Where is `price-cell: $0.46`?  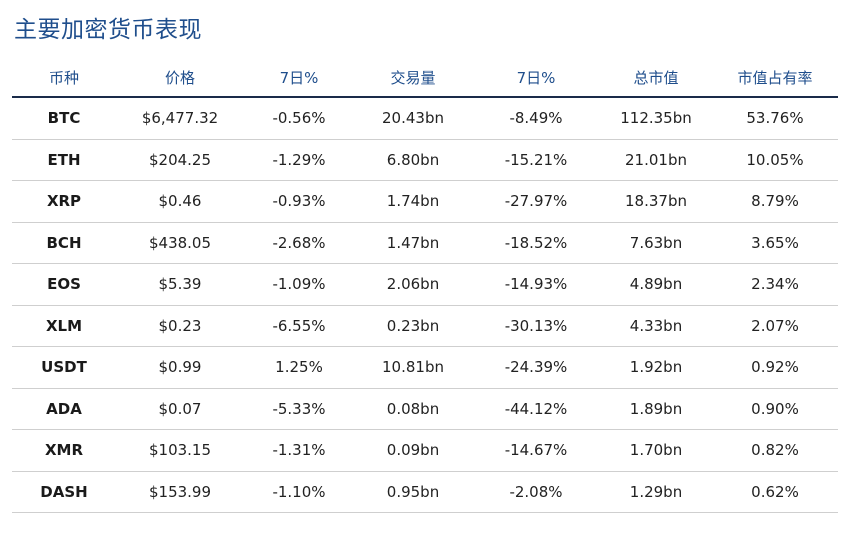 price-cell: $0.46 is located at coordinates (180, 201).